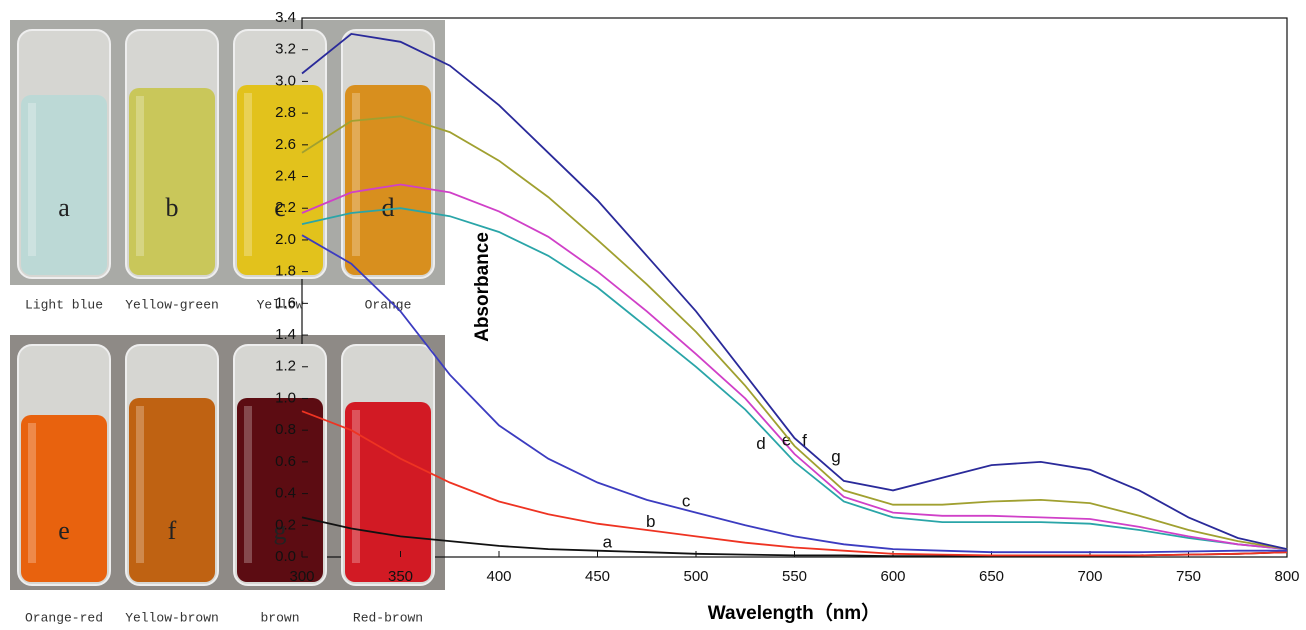  I want to click on series-label: e, so click(786, 440).